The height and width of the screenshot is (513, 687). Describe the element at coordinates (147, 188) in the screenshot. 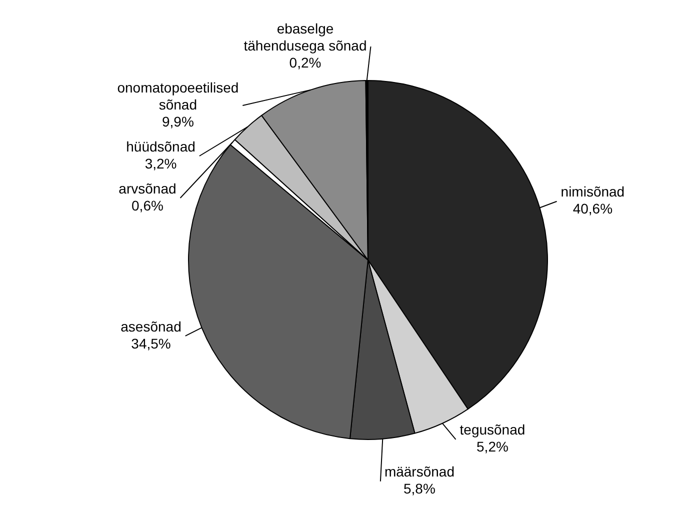

I see `slice-label: arvsõnad` at that location.